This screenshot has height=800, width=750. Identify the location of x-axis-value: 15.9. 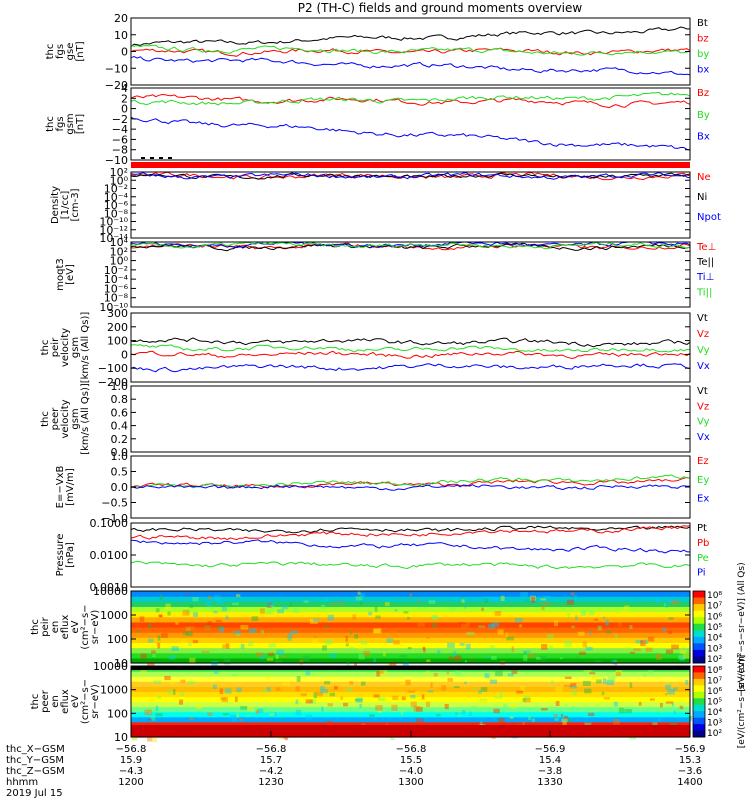
(131, 760).